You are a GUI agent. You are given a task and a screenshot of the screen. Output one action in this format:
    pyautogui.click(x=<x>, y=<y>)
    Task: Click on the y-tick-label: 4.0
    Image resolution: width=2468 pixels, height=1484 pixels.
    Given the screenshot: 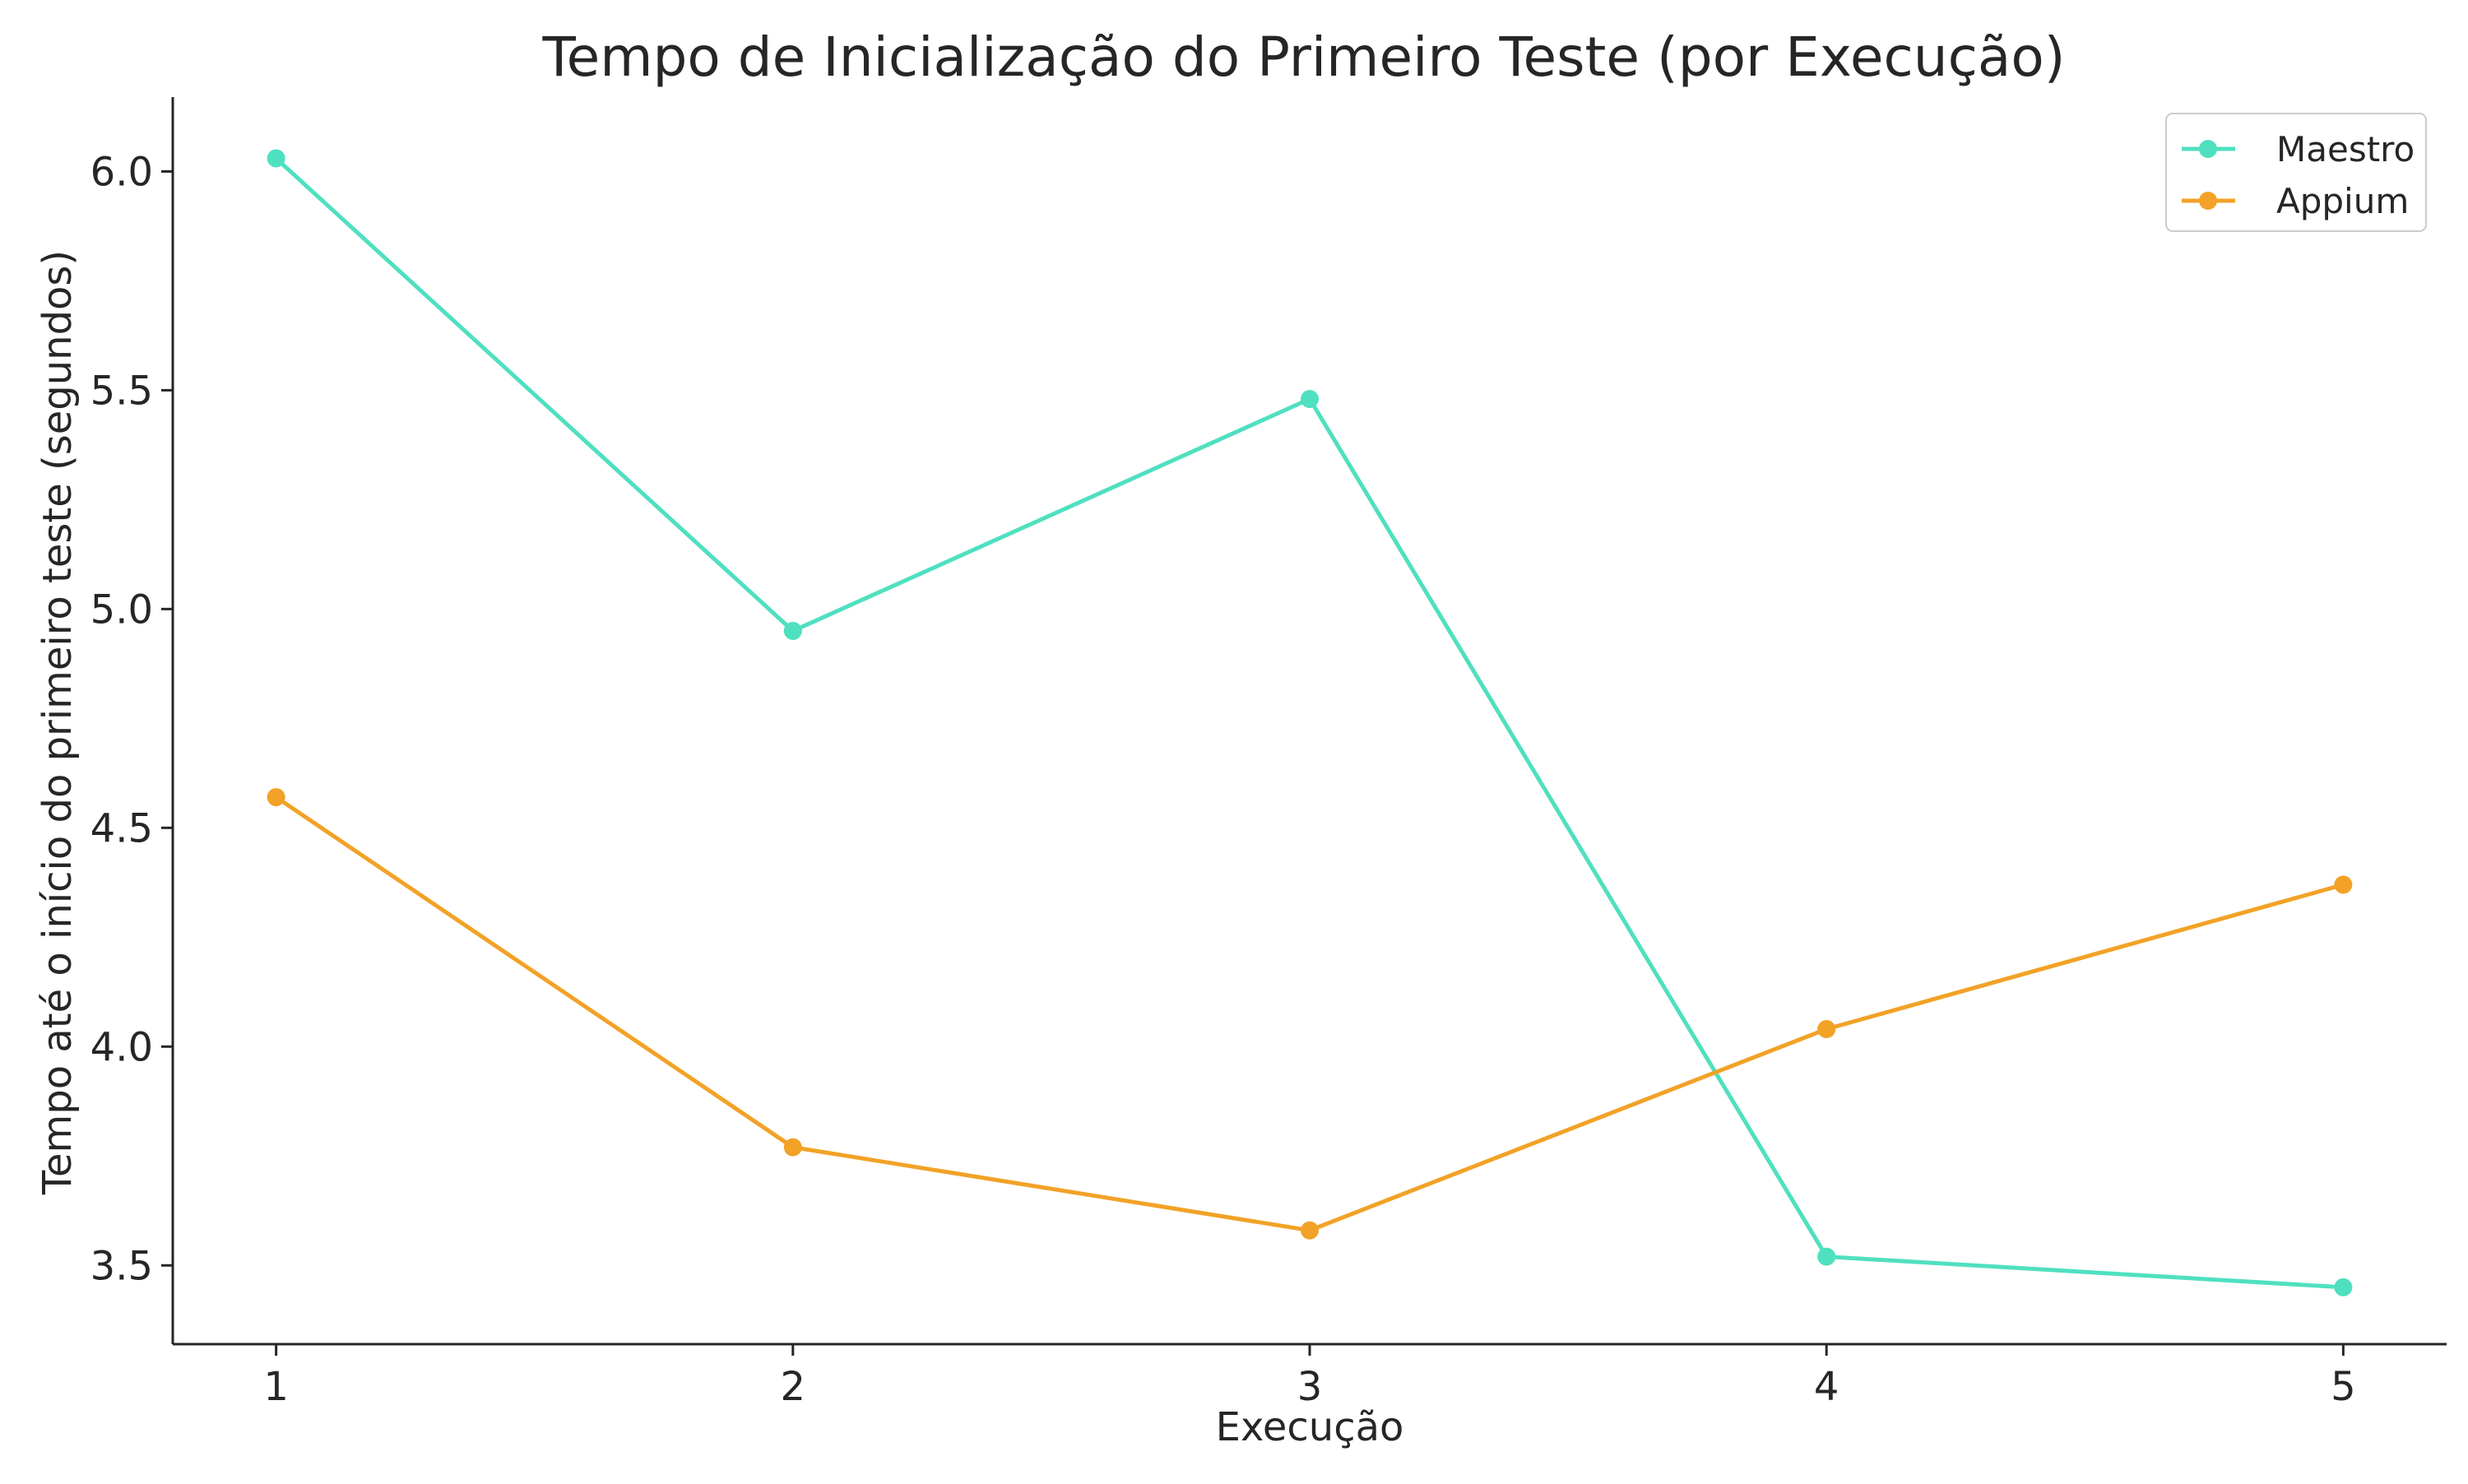 What is the action you would take?
    pyautogui.click(x=121, y=1047)
    